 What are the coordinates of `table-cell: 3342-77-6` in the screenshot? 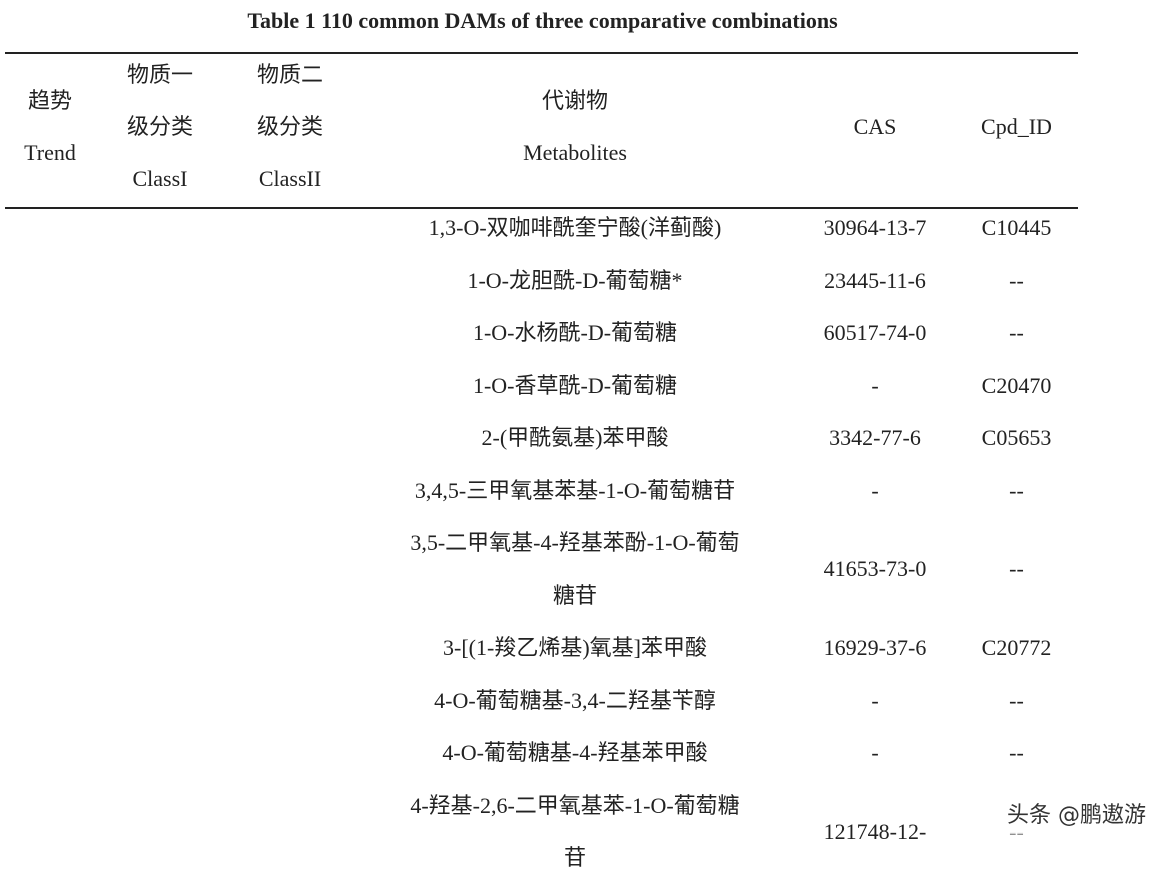 It's located at (875, 437).